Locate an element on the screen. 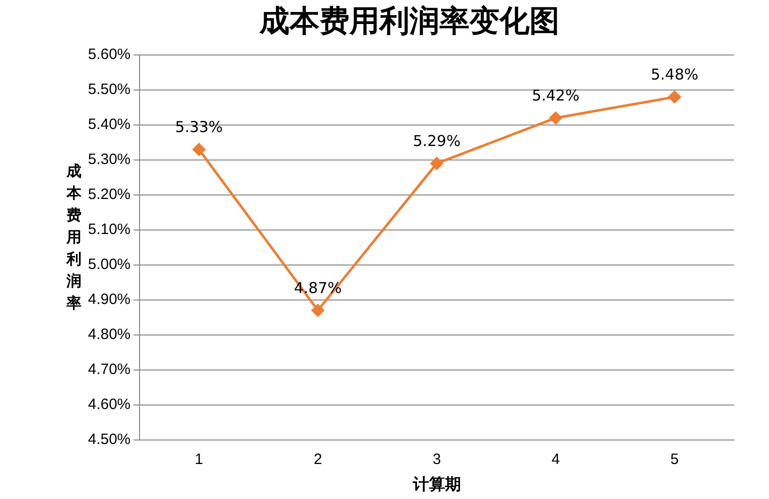 Image resolution: width=769 pixels, height=499 pixels. data-label: 5.33% is located at coordinates (199, 127).